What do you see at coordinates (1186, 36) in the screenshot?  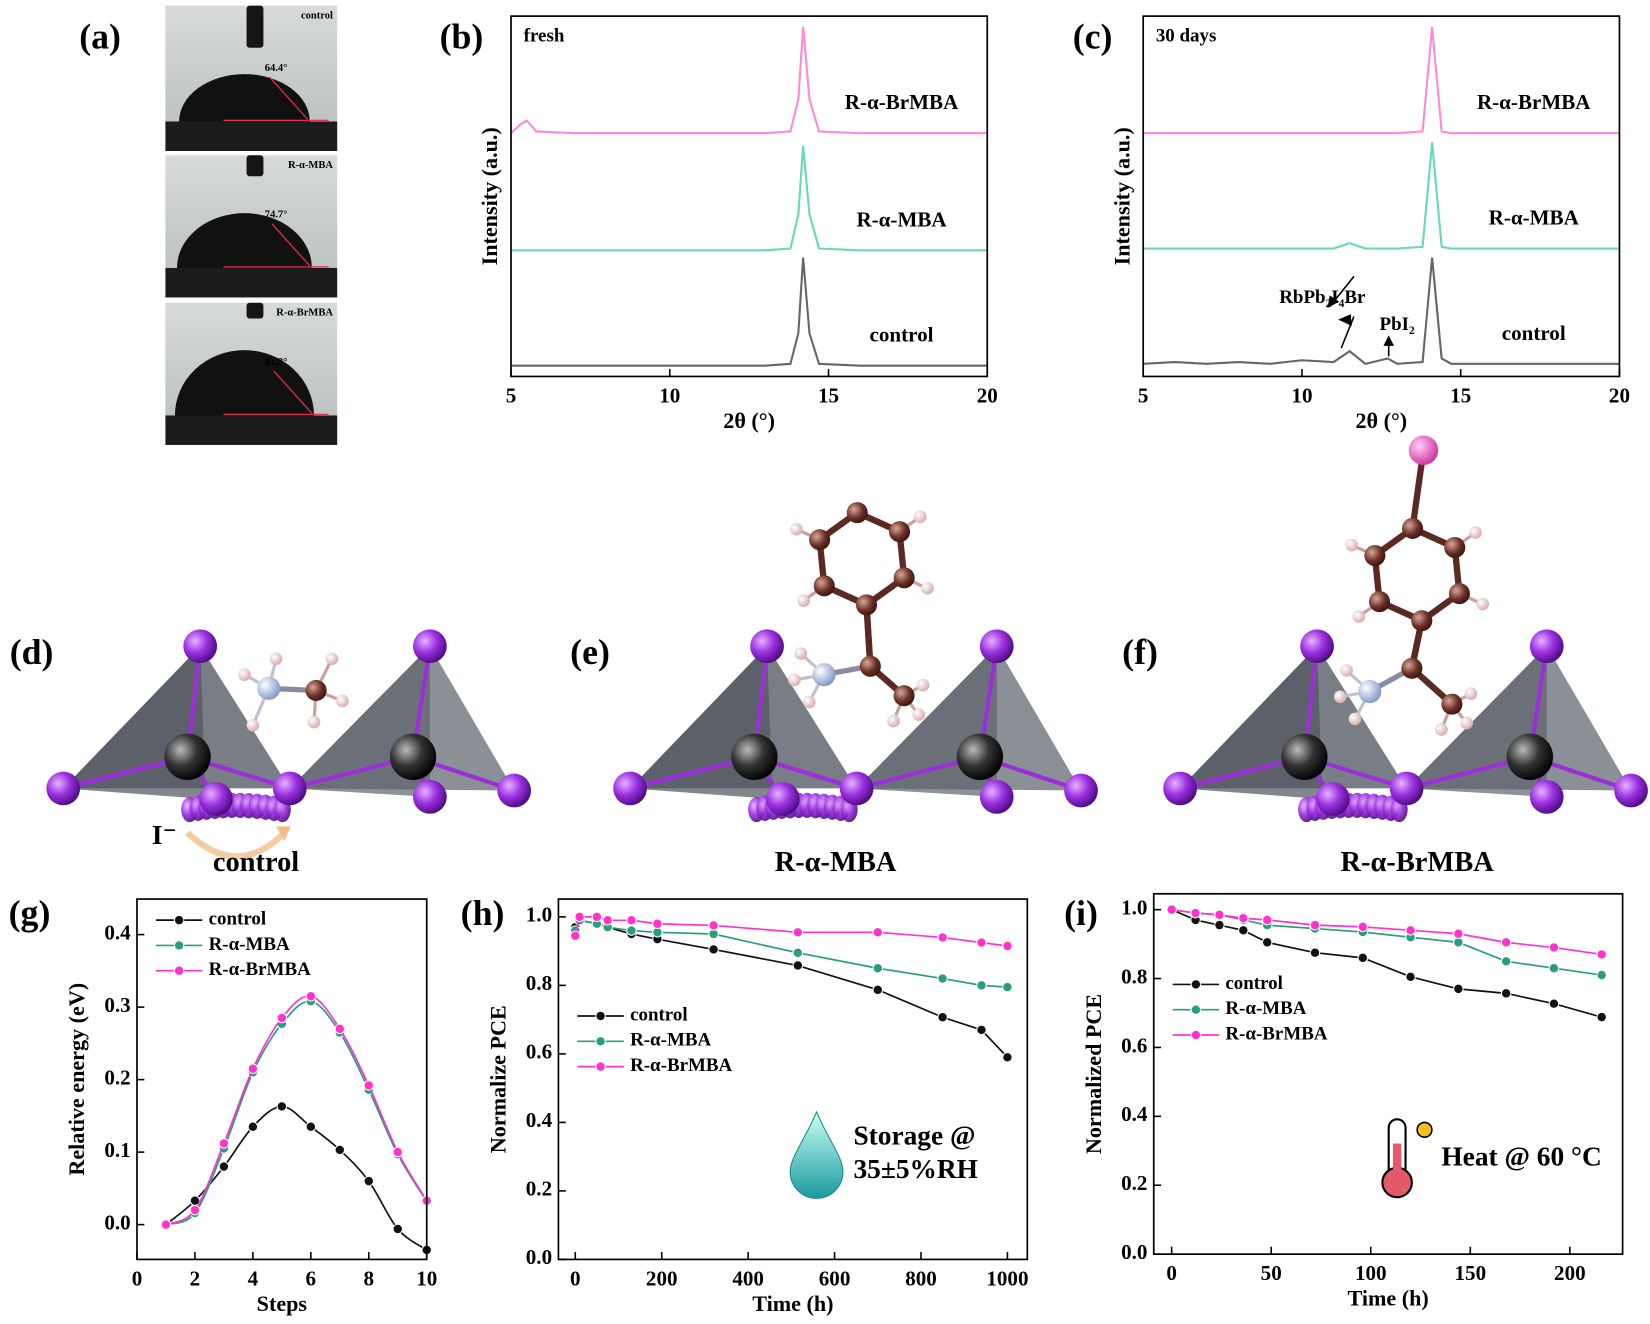 I see `annotation: 30 days` at bounding box center [1186, 36].